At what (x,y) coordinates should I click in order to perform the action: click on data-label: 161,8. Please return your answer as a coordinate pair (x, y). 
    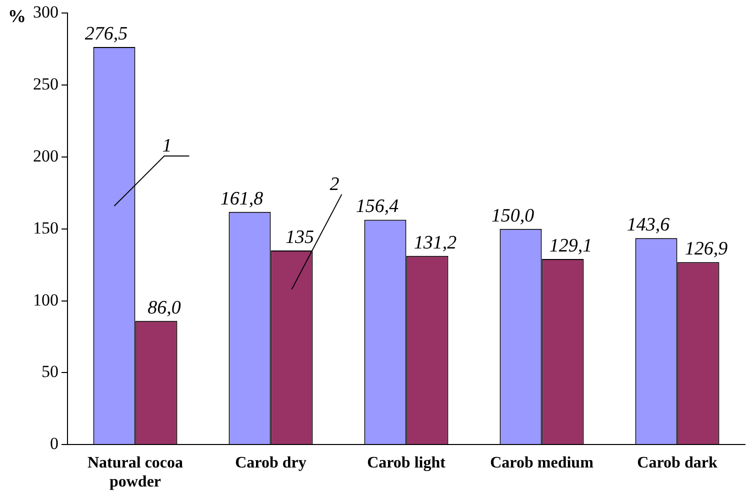
    Looking at the image, I should click on (242, 199).